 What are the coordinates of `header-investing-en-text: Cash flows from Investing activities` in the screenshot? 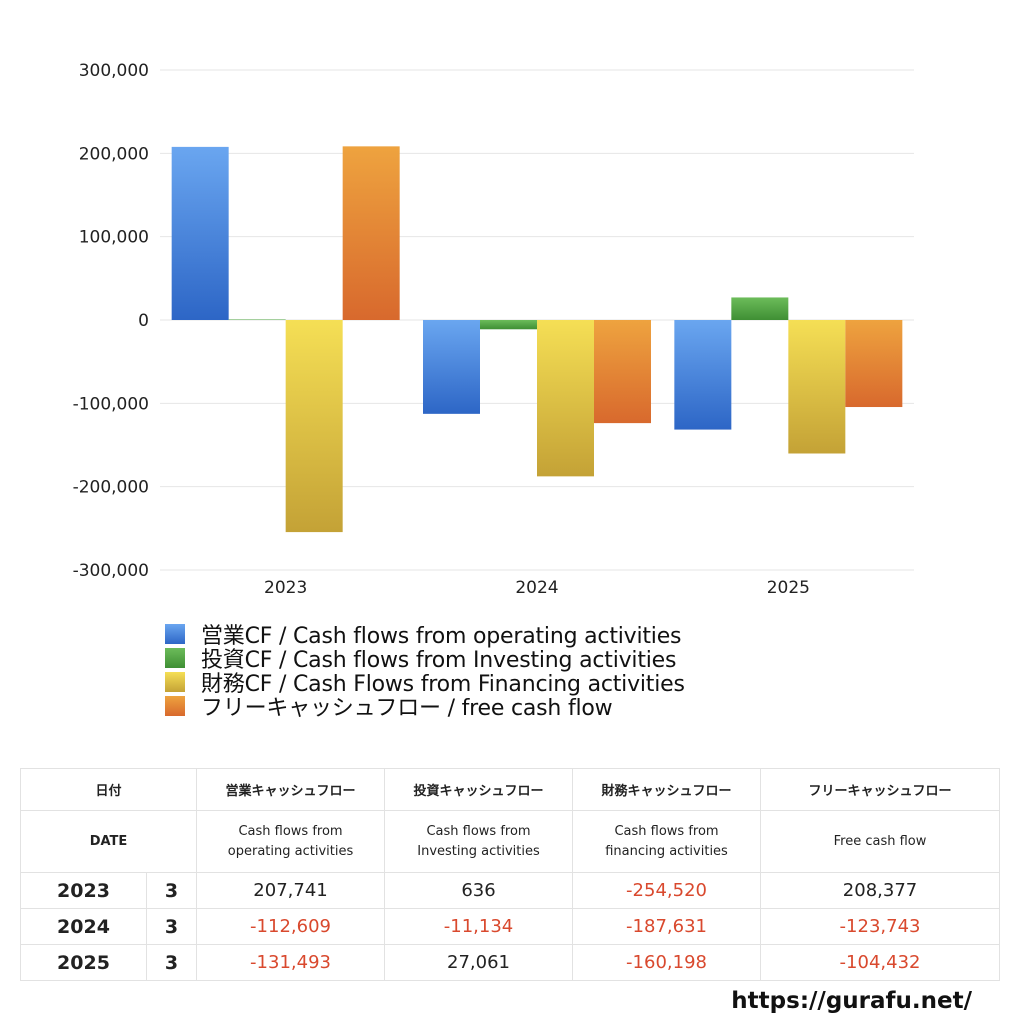 It's located at (478, 841).